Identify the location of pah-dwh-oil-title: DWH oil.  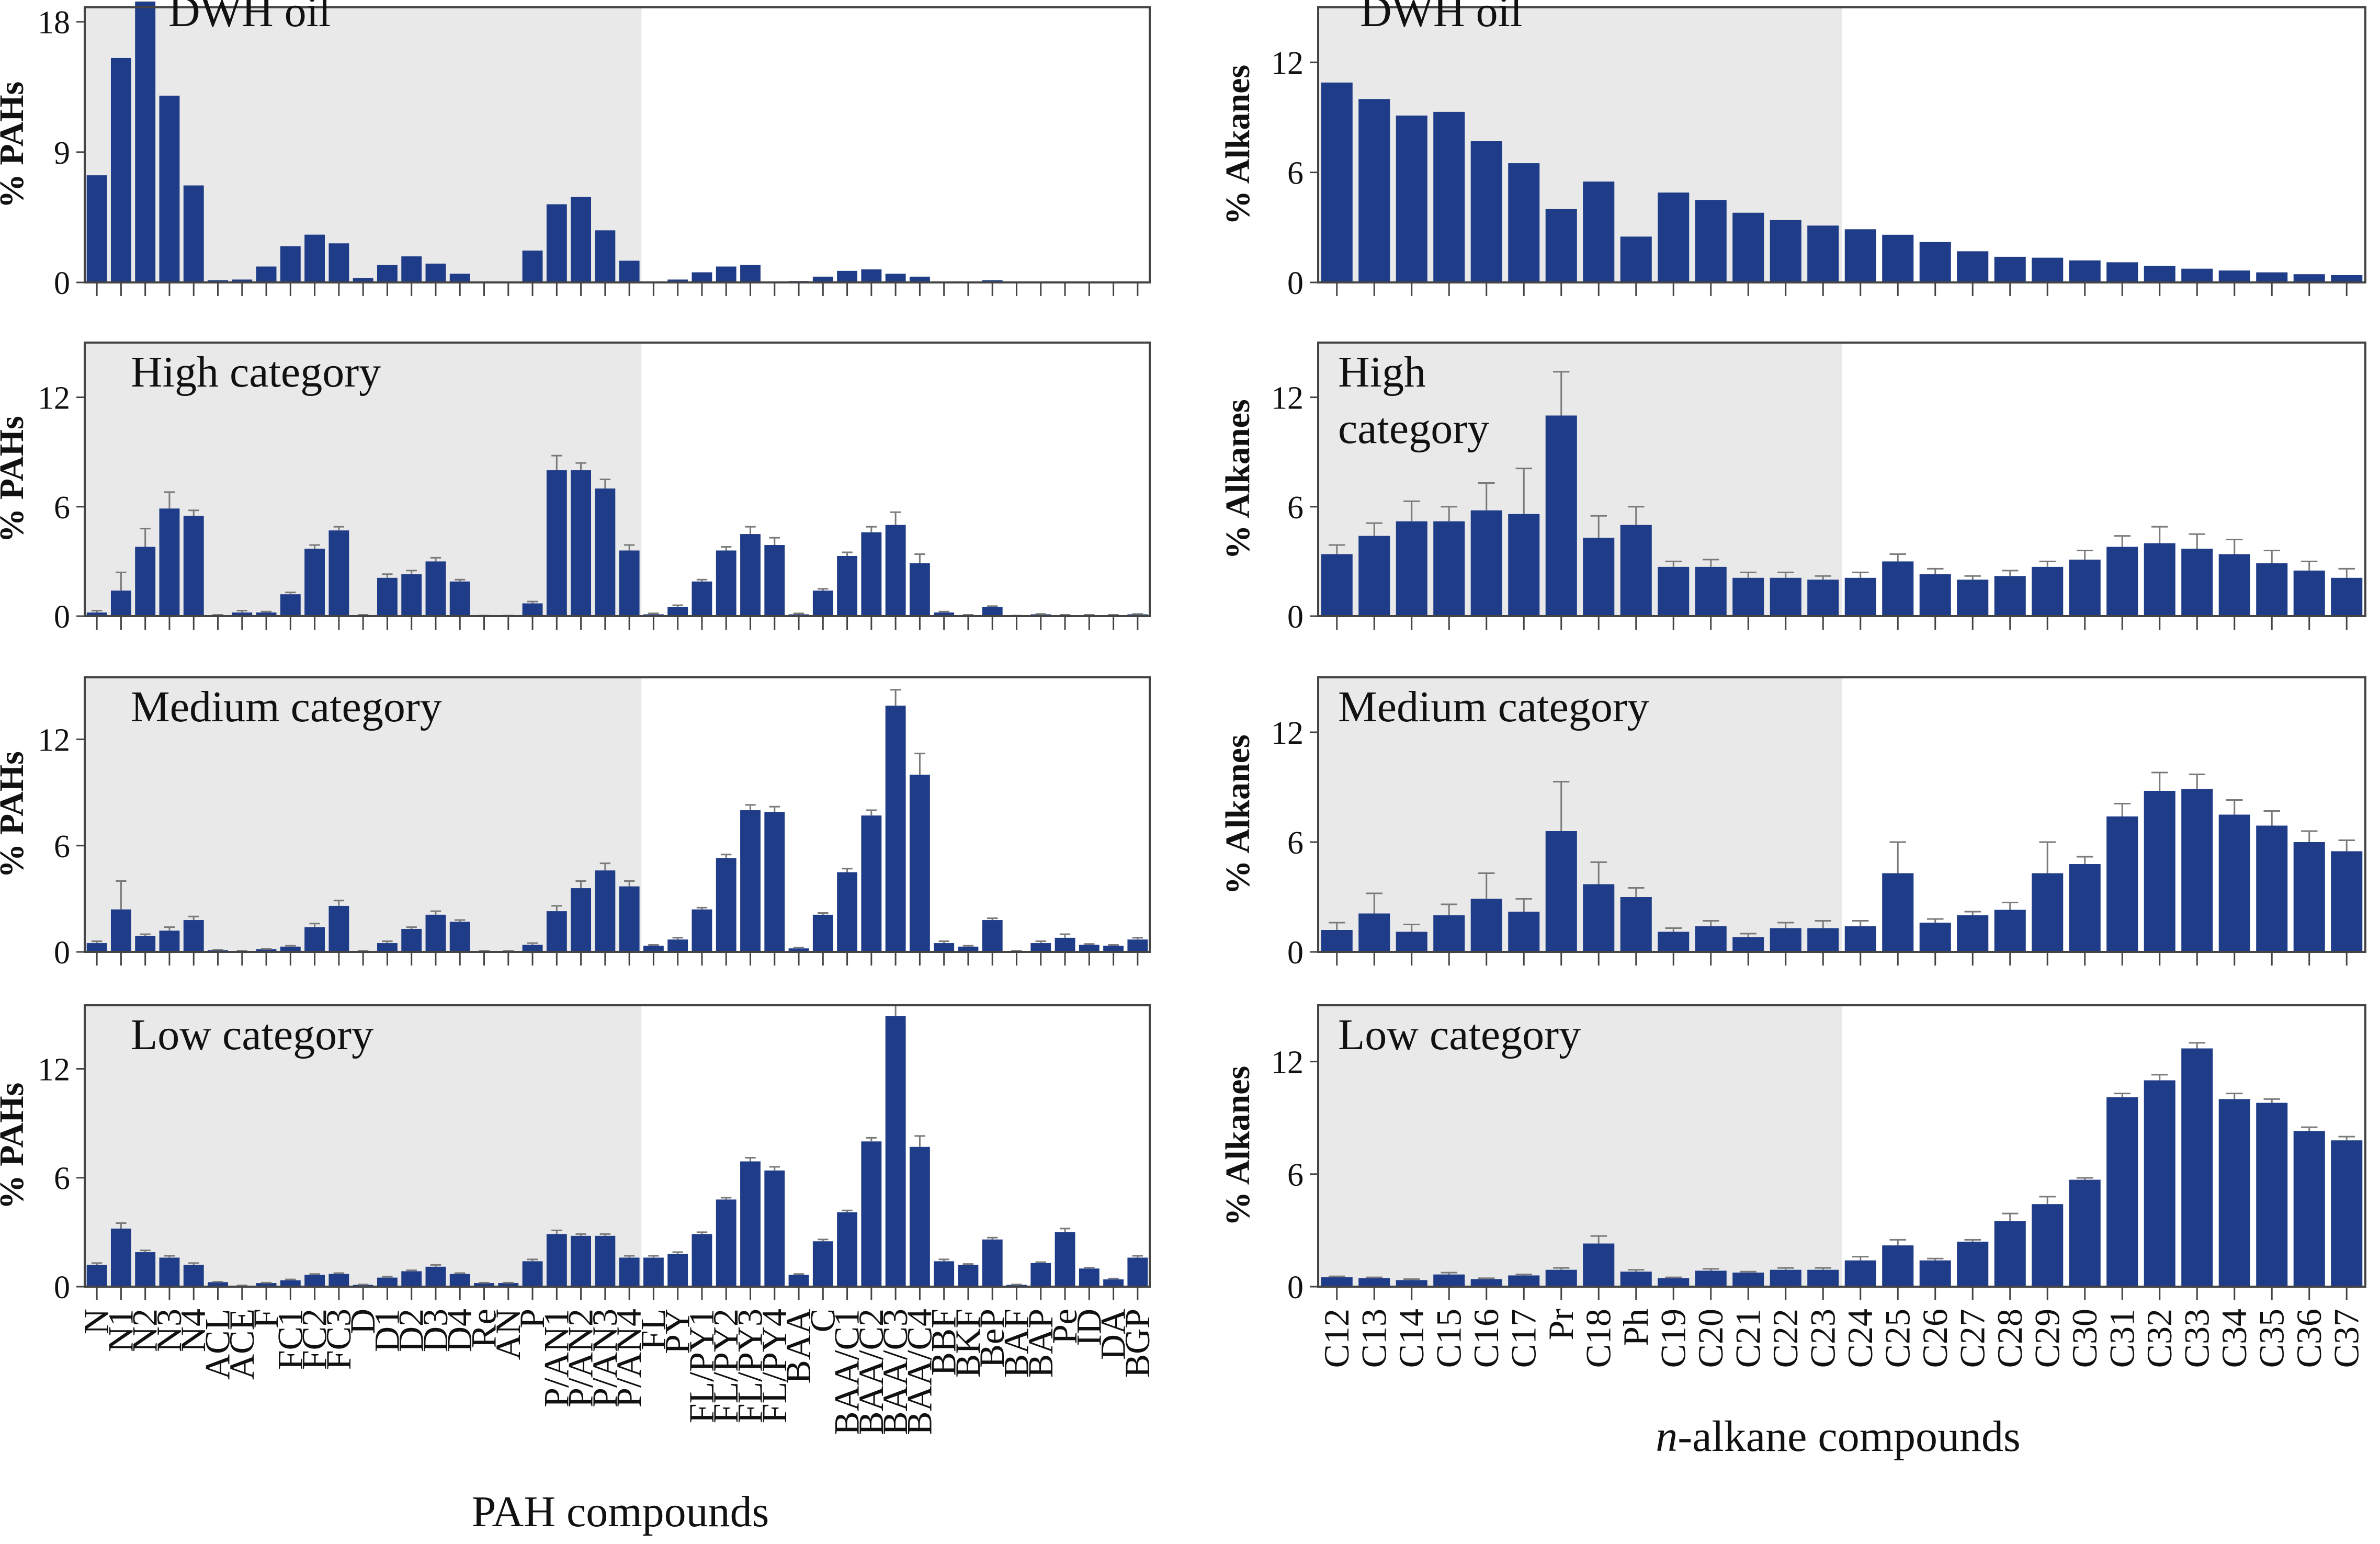
(250, 18).